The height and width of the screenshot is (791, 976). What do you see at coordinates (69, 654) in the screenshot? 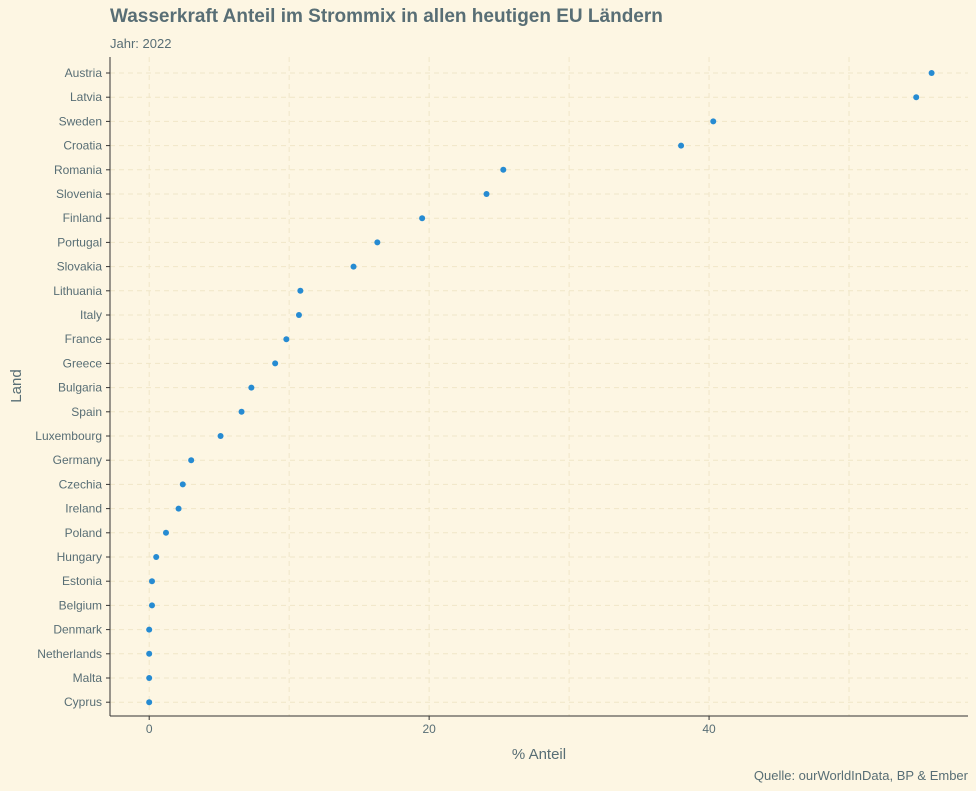
I see `y-tick-label: Netherlands` at bounding box center [69, 654].